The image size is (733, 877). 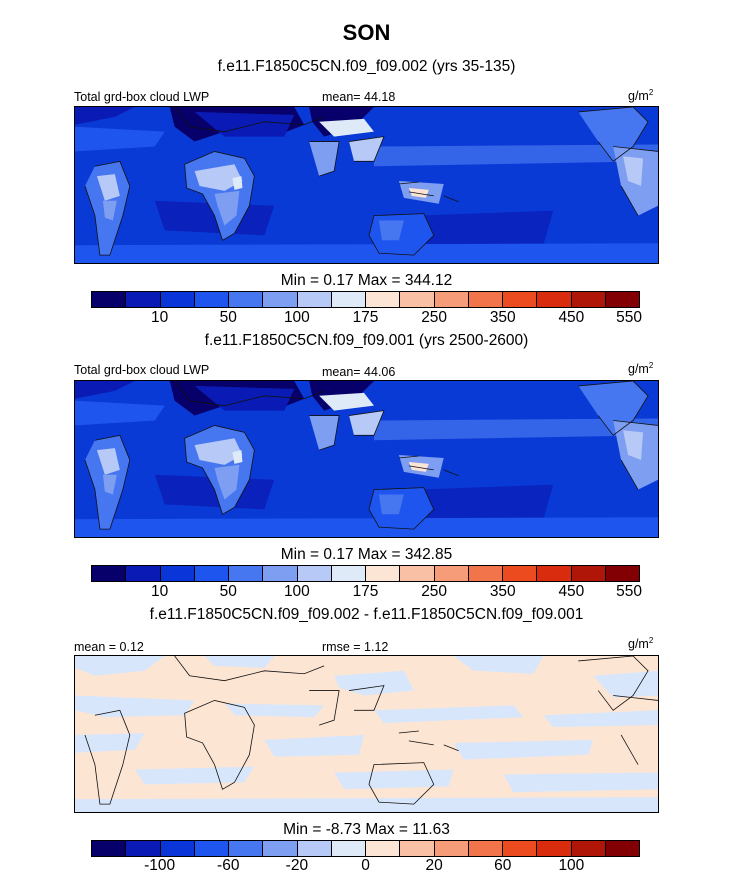 What do you see at coordinates (109, 647) in the screenshot?
I see `panel-3-mean-label: mean = 0.12` at bounding box center [109, 647].